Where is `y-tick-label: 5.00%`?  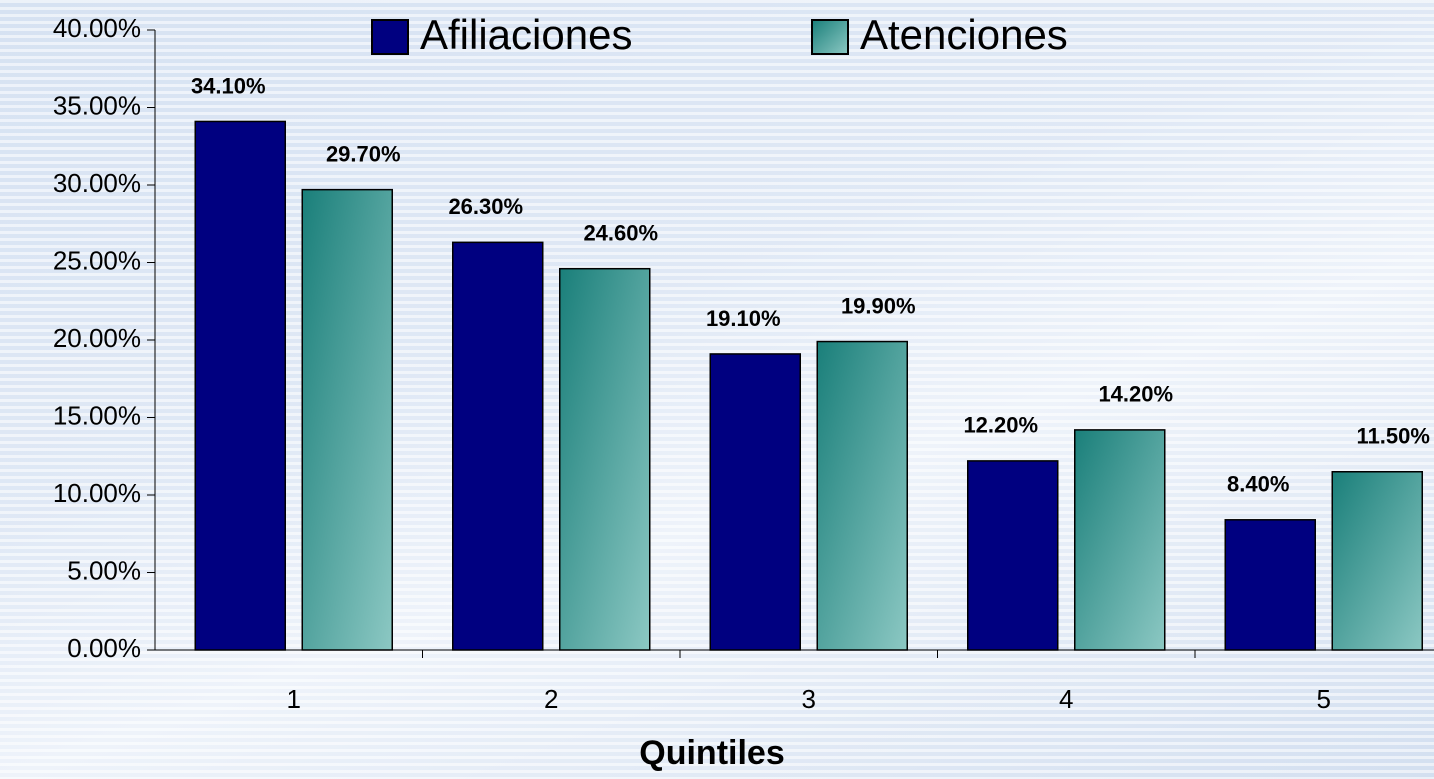 y-tick-label: 5.00% is located at coordinates (104, 570).